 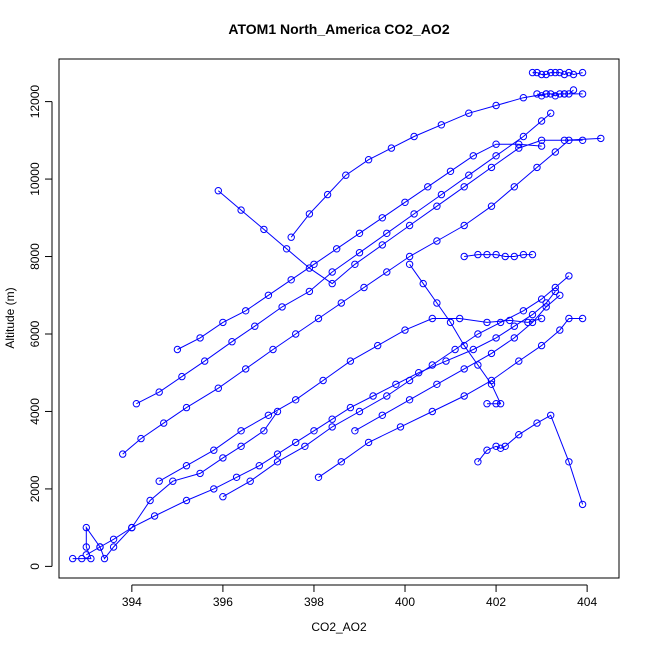 What do you see at coordinates (35, 256) in the screenshot?
I see `y-tick-label: 8000` at bounding box center [35, 256].